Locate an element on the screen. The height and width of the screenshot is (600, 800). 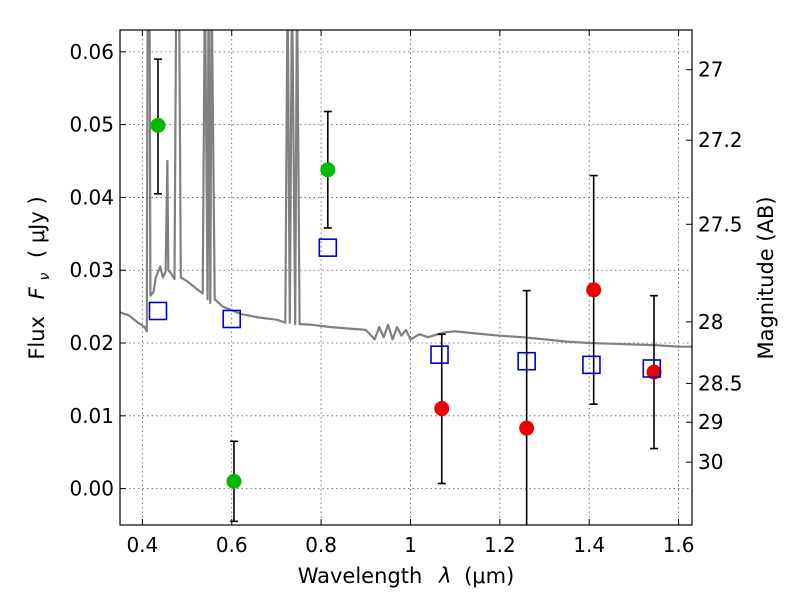
x-tick-label: 1.6 is located at coordinates (679, 545).